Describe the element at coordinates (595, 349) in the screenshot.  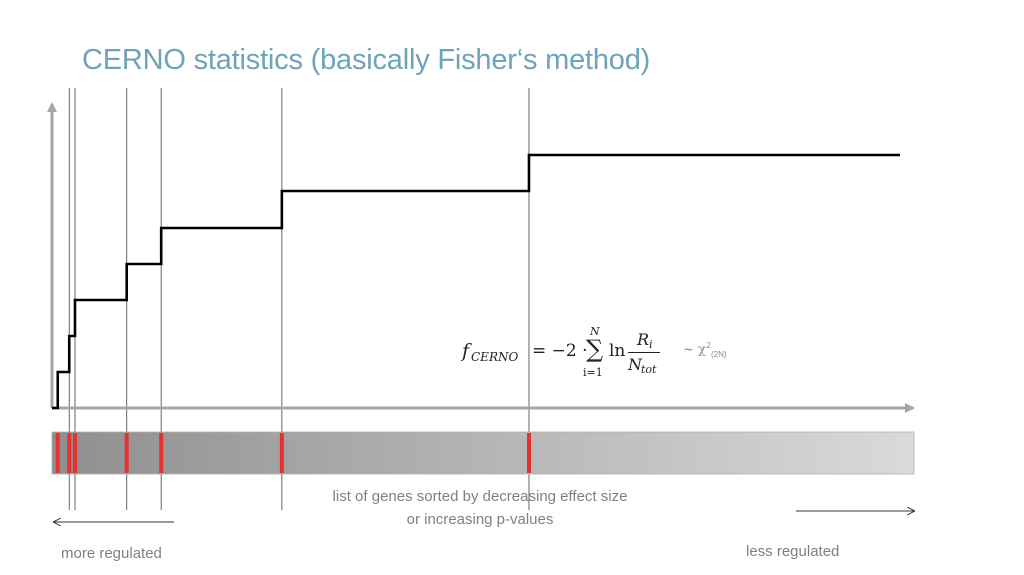
I see `formula-sum: ∑` at that location.